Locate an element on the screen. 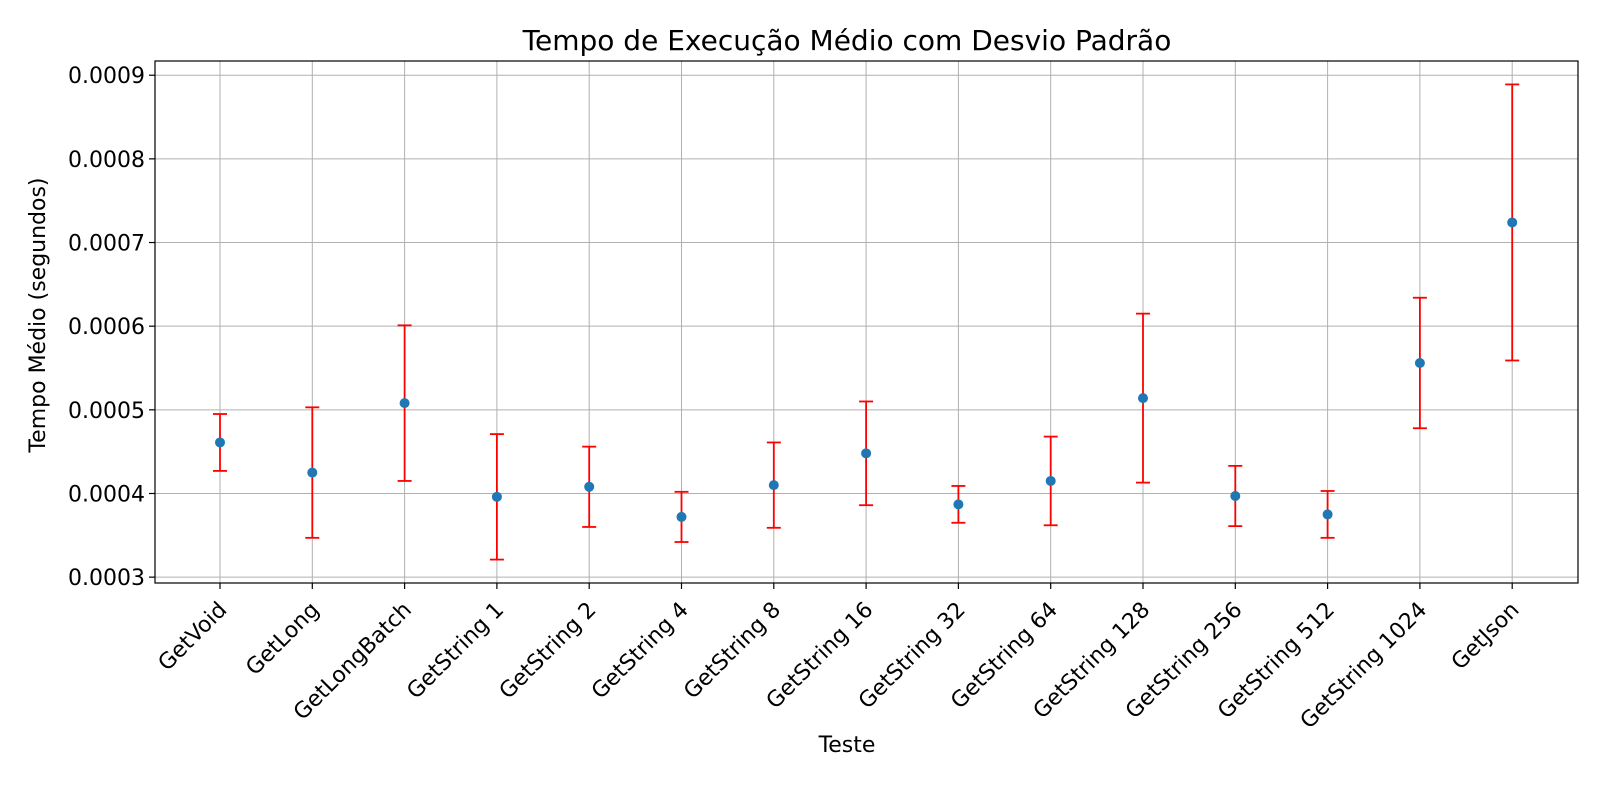  x-tick-label: GetVoid is located at coordinates (193, 637).